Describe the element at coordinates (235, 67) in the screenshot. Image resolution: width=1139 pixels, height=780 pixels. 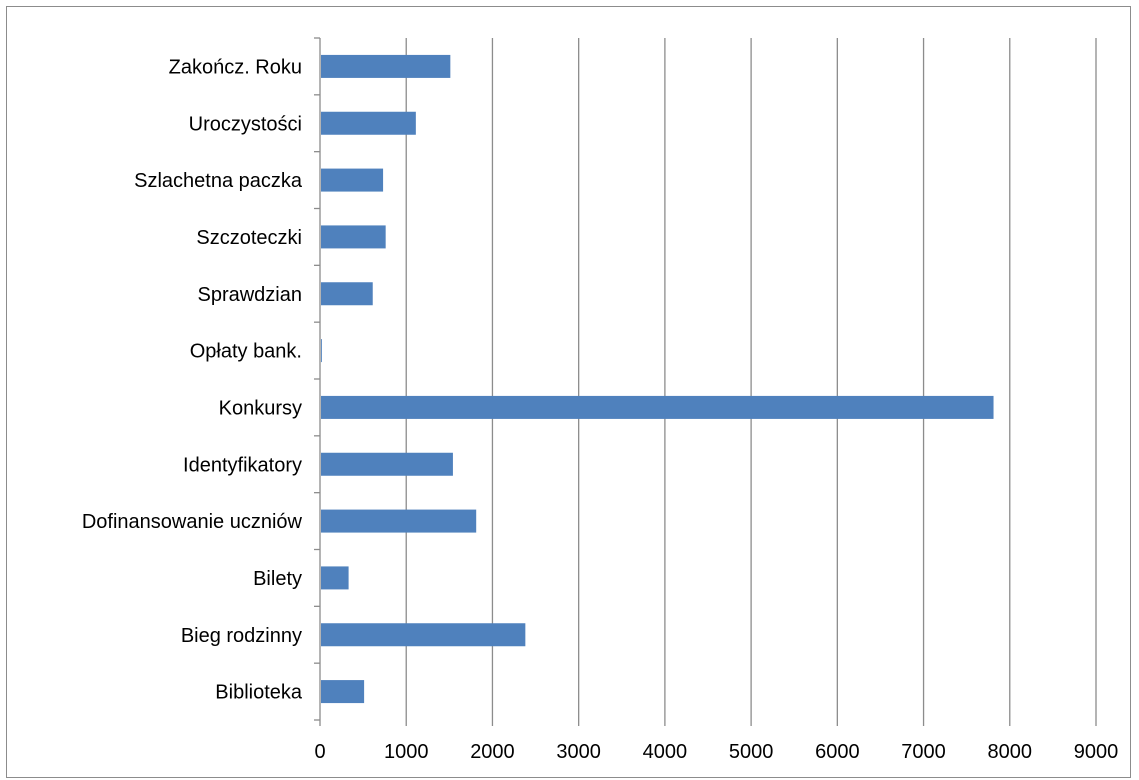
I see `category-label: Zakończ. Roku` at that location.